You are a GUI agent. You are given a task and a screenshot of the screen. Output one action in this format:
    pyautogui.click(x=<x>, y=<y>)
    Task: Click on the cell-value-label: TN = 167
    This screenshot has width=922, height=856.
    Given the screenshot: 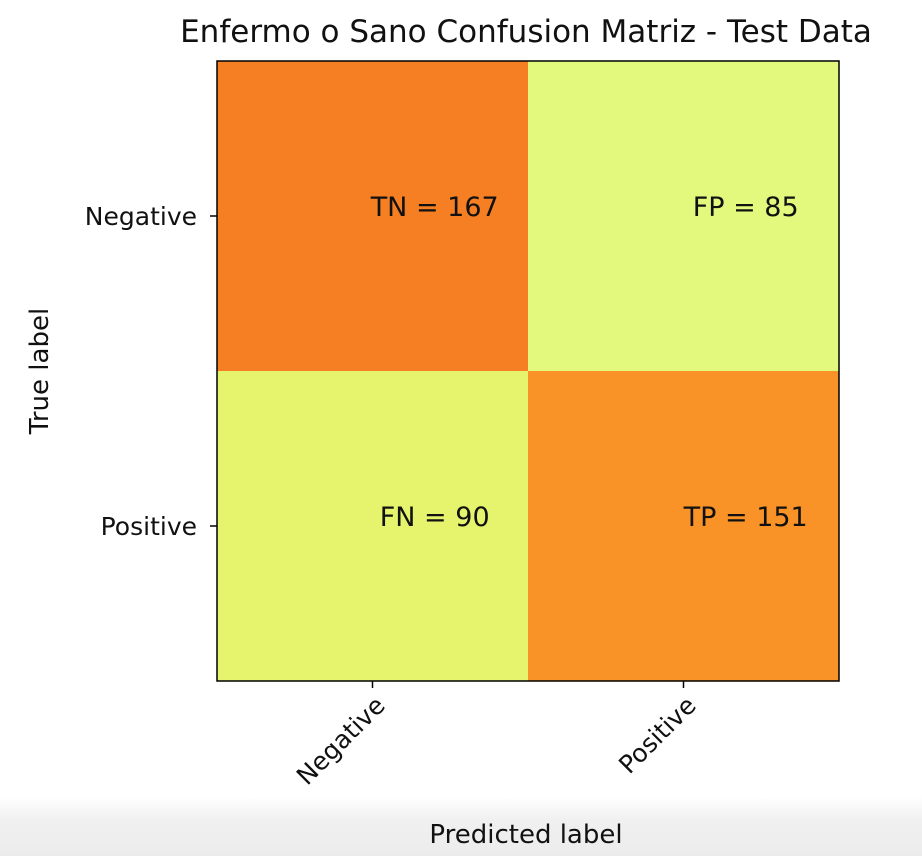 What is the action you would take?
    pyautogui.click(x=434, y=207)
    